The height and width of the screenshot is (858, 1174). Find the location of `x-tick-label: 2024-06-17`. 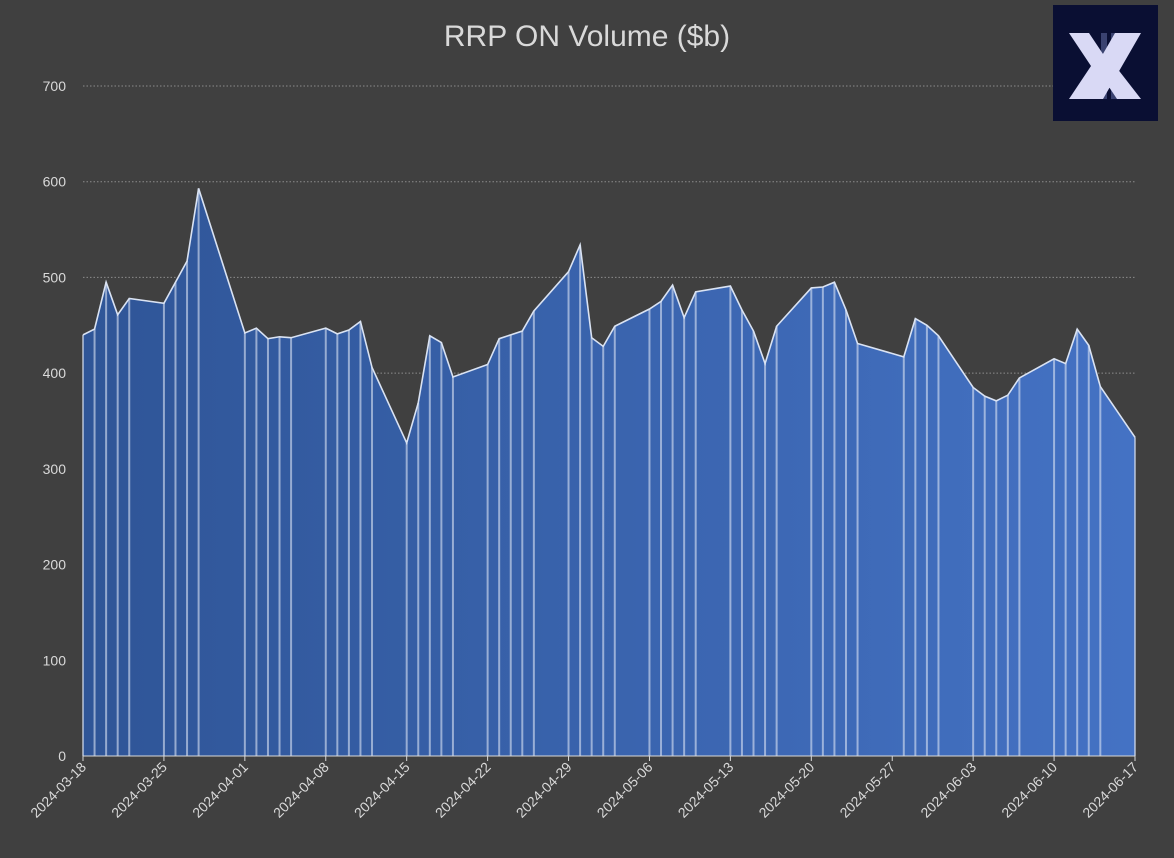

x-tick-label: 2024-06-17 is located at coordinates (1110, 790).